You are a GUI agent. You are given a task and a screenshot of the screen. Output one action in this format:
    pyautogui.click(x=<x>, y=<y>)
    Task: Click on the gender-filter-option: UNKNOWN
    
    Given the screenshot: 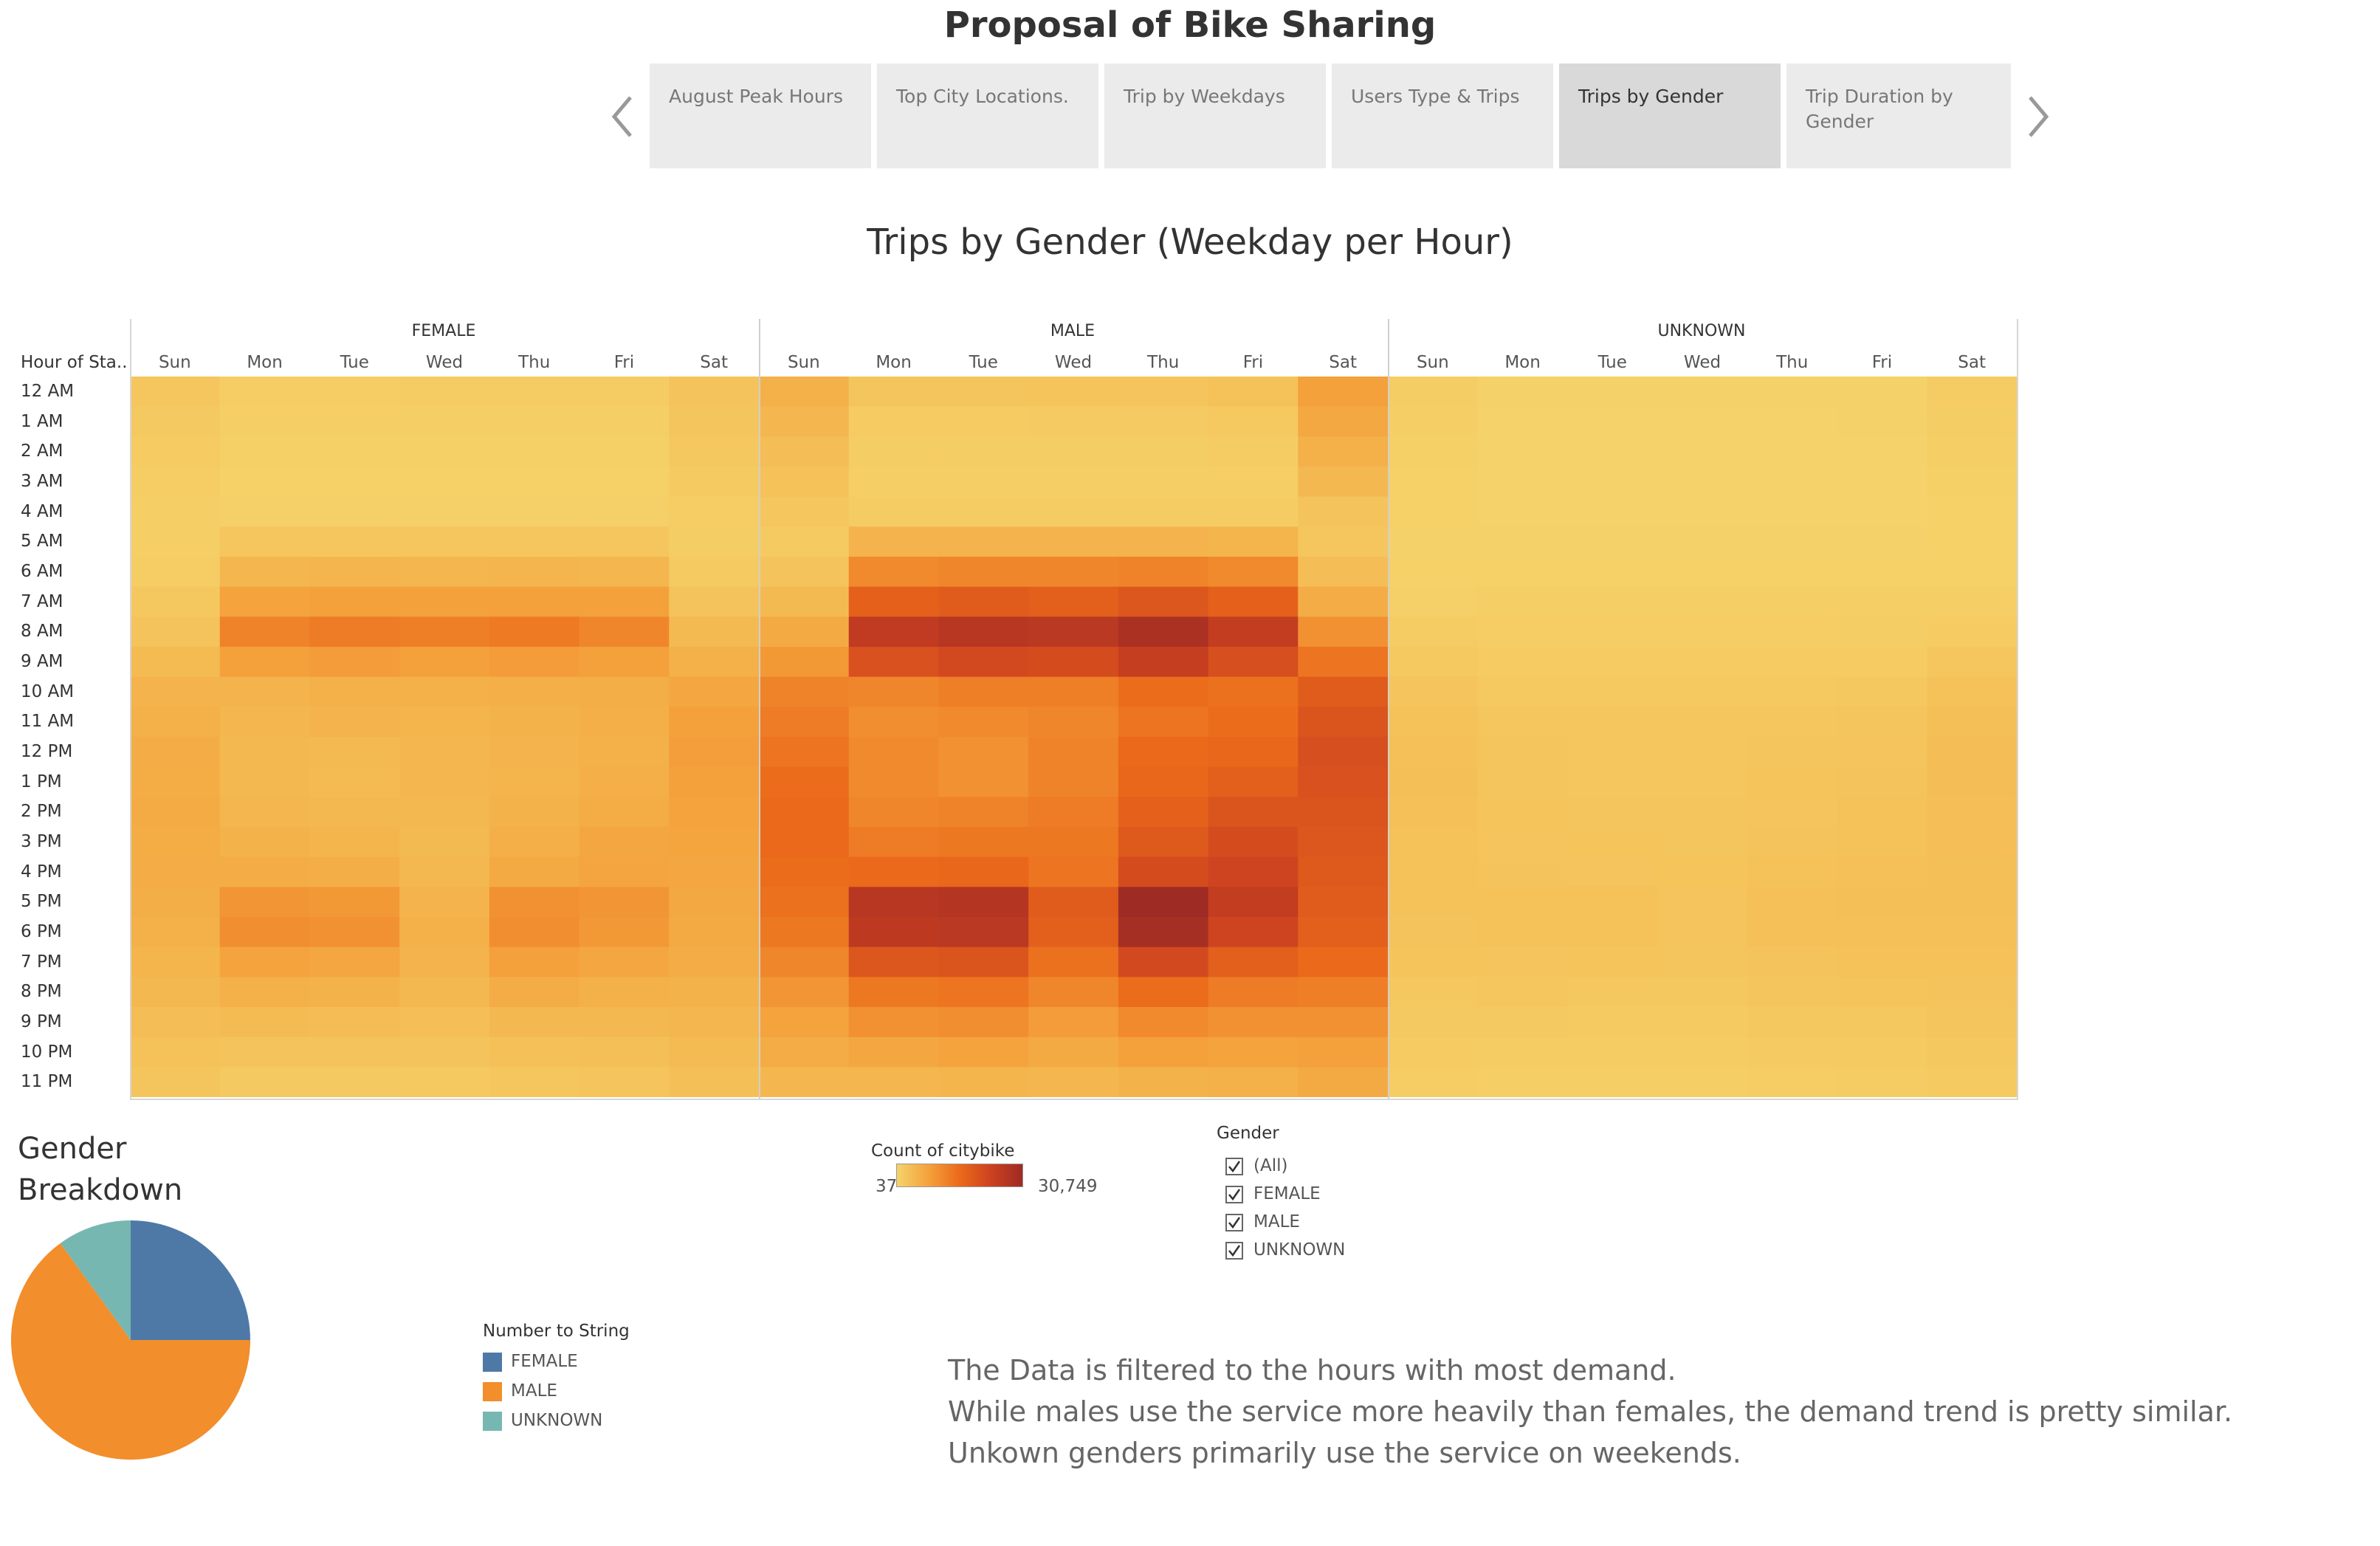 What is the action you would take?
    pyautogui.click(x=1285, y=1250)
    